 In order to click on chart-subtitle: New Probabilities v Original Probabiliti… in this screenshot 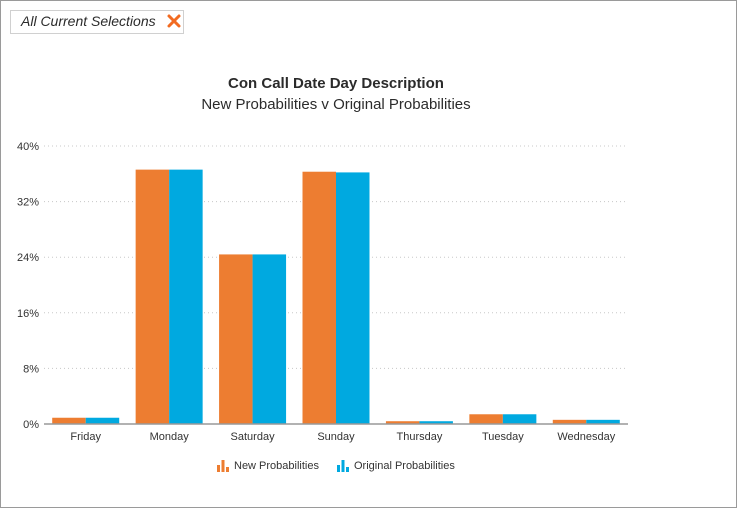, I will do `click(336, 104)`.